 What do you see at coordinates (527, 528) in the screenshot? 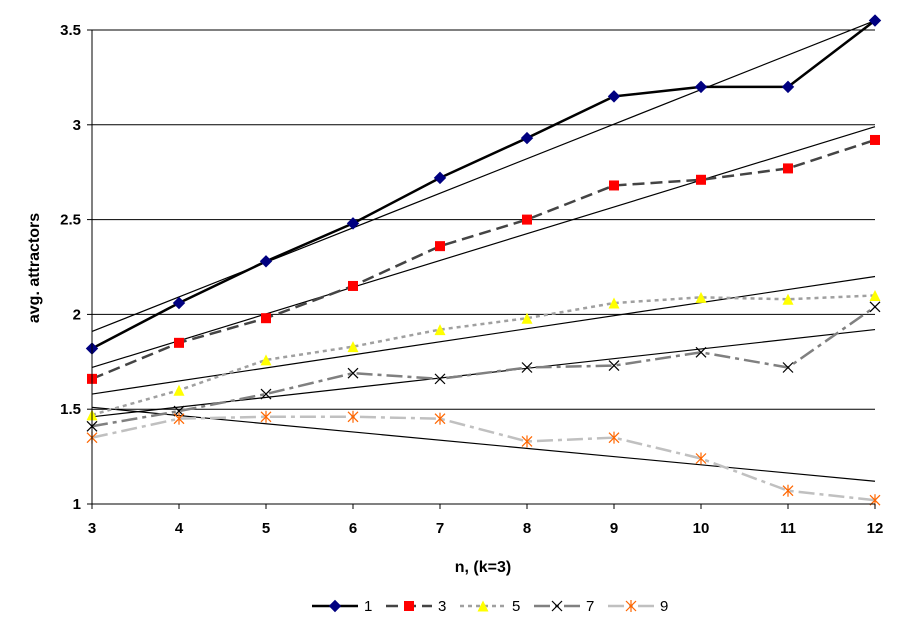
I see `x-tick-label: 8` at bounding box center [527, 528].